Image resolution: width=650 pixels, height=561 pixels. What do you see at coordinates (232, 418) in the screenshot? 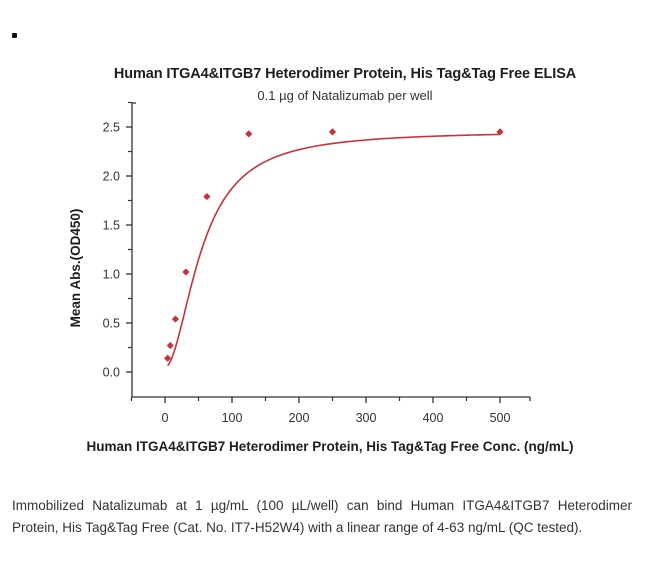
I see `x-tick-label: 100` at bounding box center [232, 418].